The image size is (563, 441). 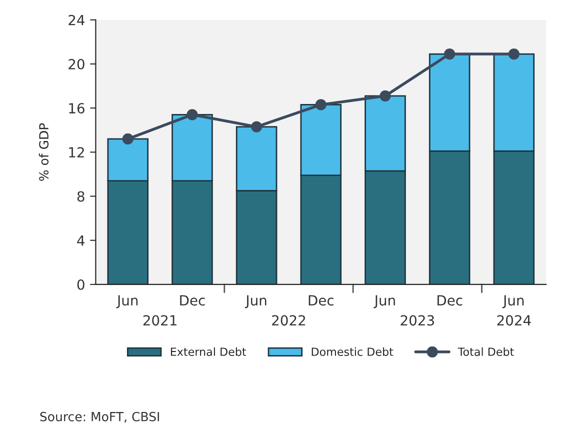 I want to click on y-tick-label: 24, so click(x=76, y=20).